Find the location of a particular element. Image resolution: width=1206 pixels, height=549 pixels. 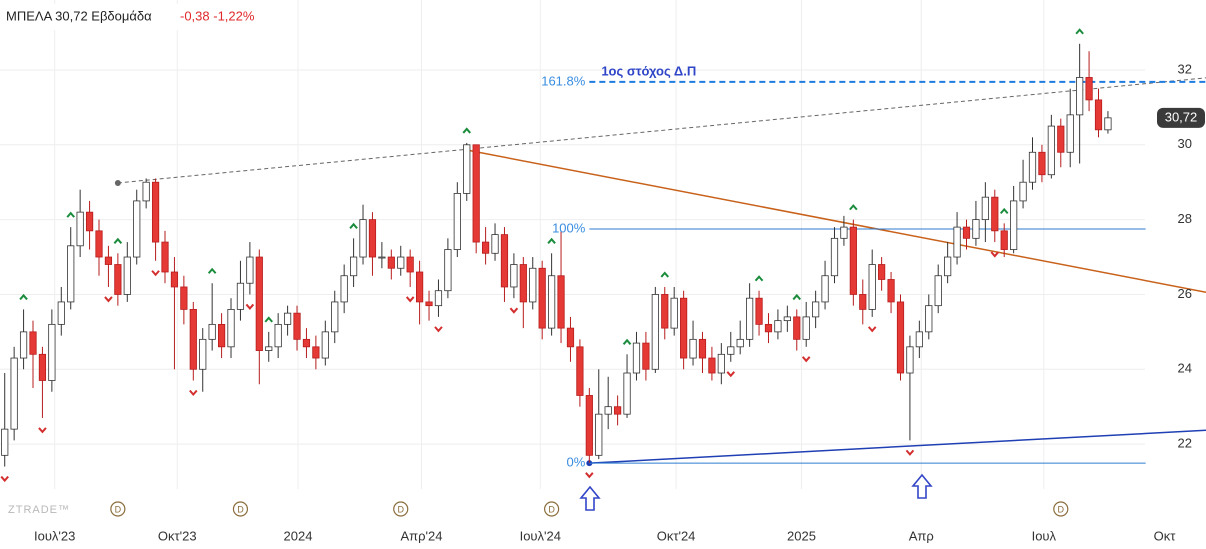

chart-title: ΜΠΕΛΑ 30,72 Εβδομάδα is located at coordinates (79, 15).